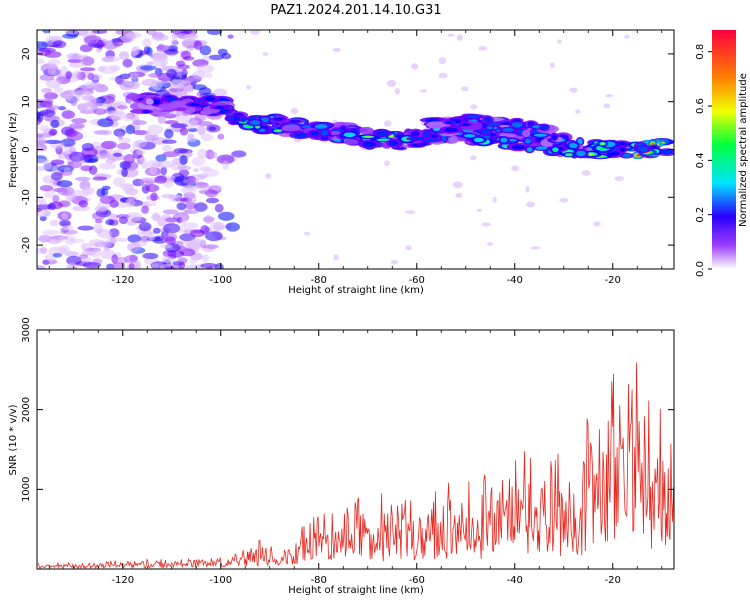 The image size is (750, 600). I want to click on snr-x-axis-label: Height of straight line (km), so click(356, 590).